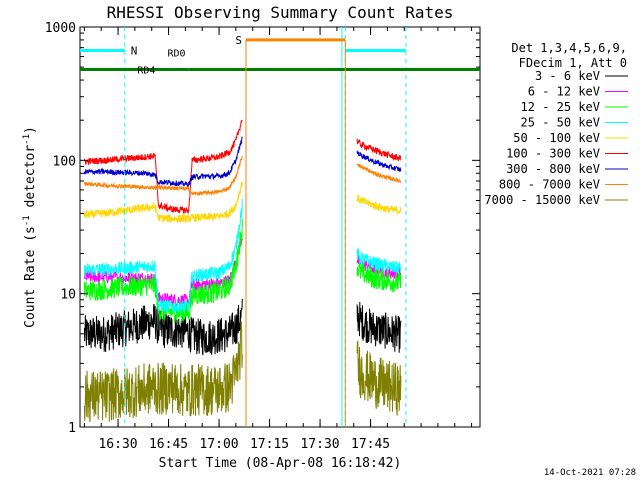 The height and width of the screenshot is (480, 640). I want to click on x-tick-label-2: 17:00, so click(218, 444).